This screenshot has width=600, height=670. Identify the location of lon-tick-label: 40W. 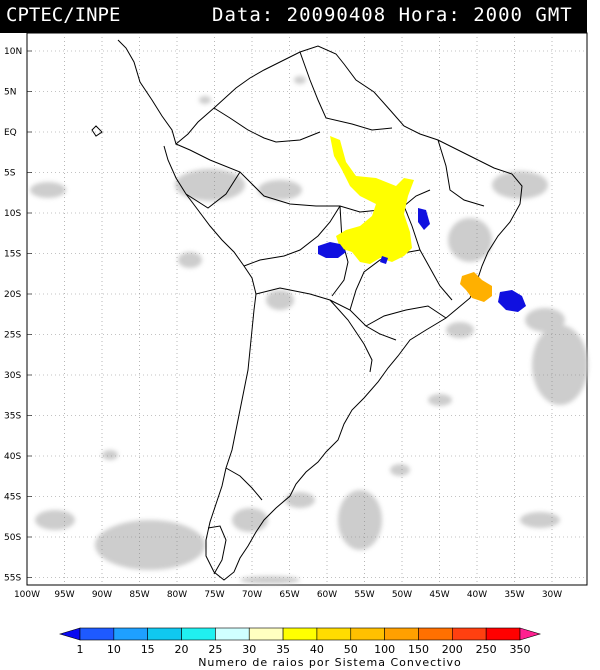
(477, 595).